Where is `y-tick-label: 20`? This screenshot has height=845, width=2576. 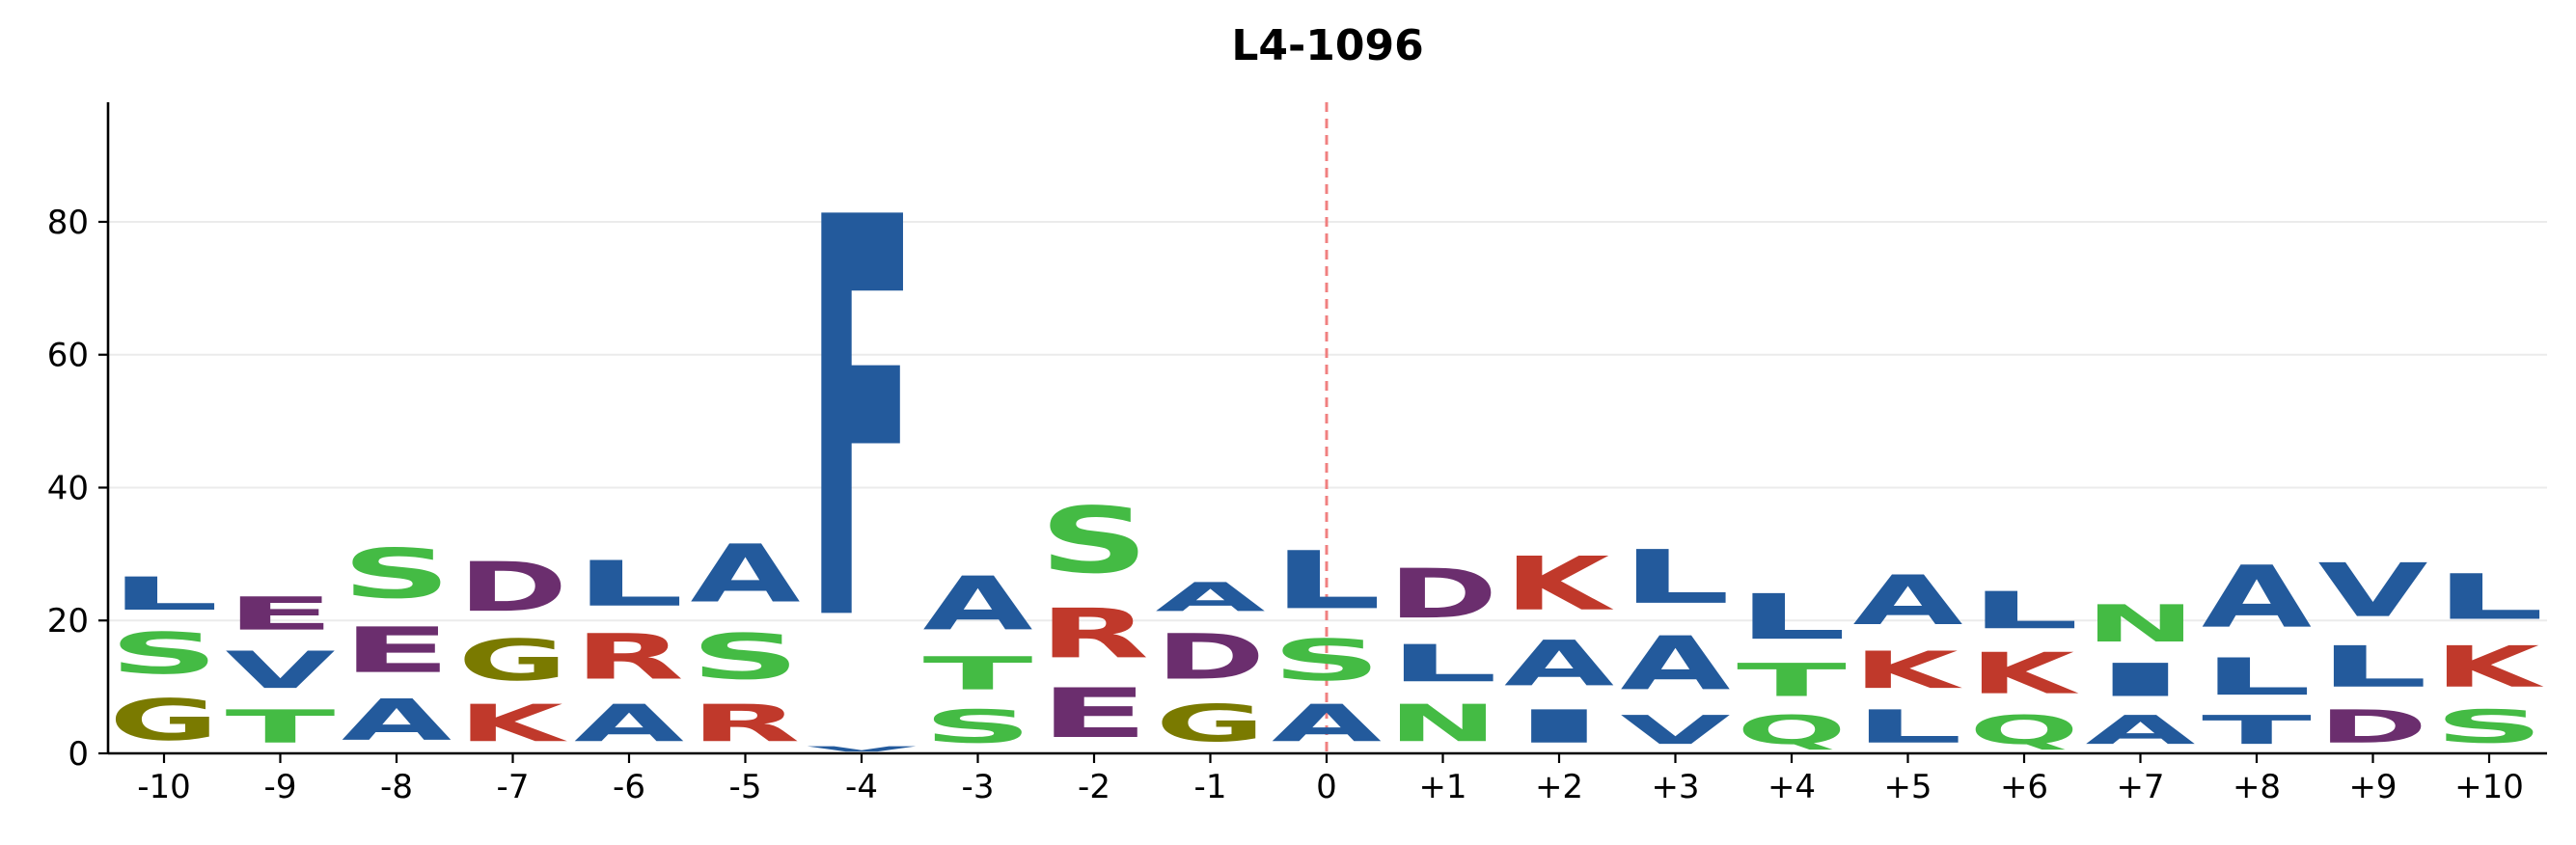
y-tick-label: 20 is located at coordinates (68, 621).